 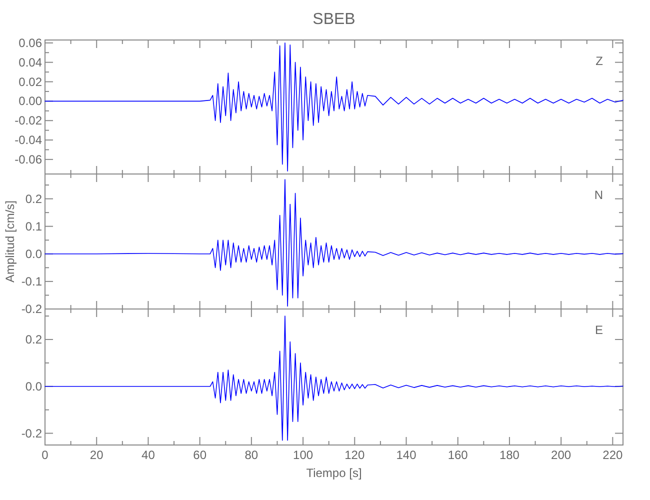 I want to click on x-tick-label: 100, so click(x=303, y=455).